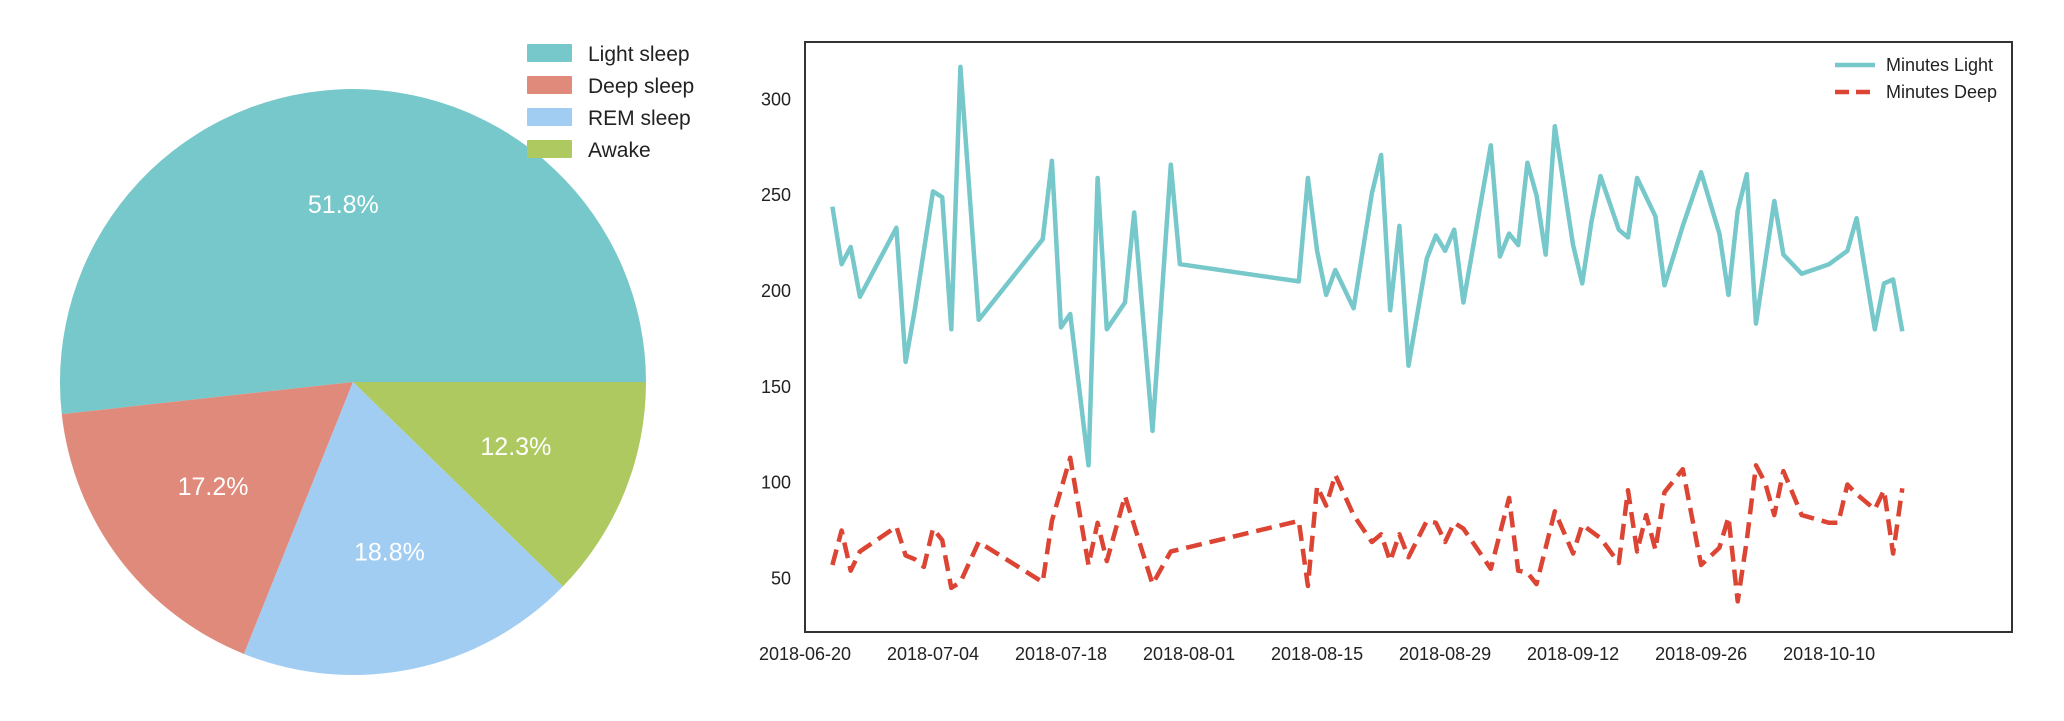 The width and height of the screenshot is (2064, 721). I want to click on pie-pct-label-rem: 18.8%, so click(389, 553).